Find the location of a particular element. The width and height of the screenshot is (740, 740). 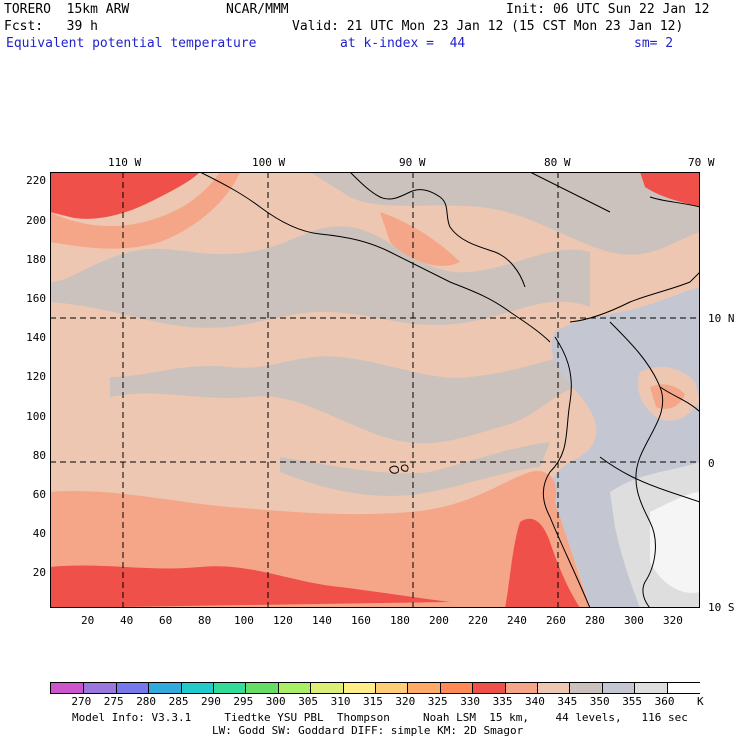

x-tick: 40 is located at coordinates (127, 620).